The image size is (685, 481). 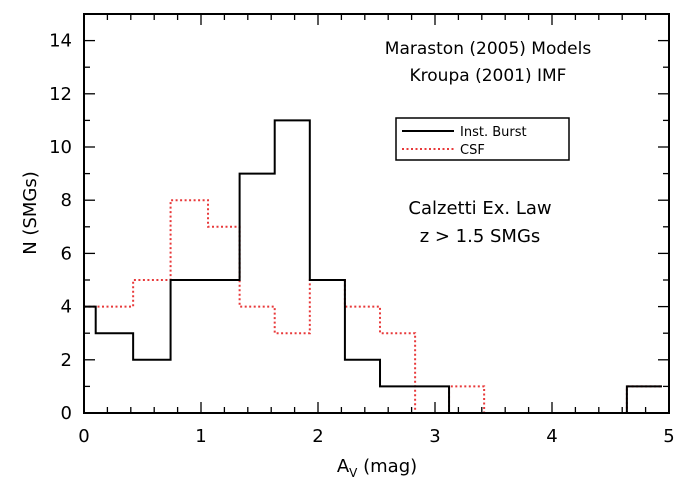 What do you see at coordinates (479, 208) in the screenshot?
I see `annotation-law-line1: Calzetti Ex. Law` at bounding box center [479, 208].